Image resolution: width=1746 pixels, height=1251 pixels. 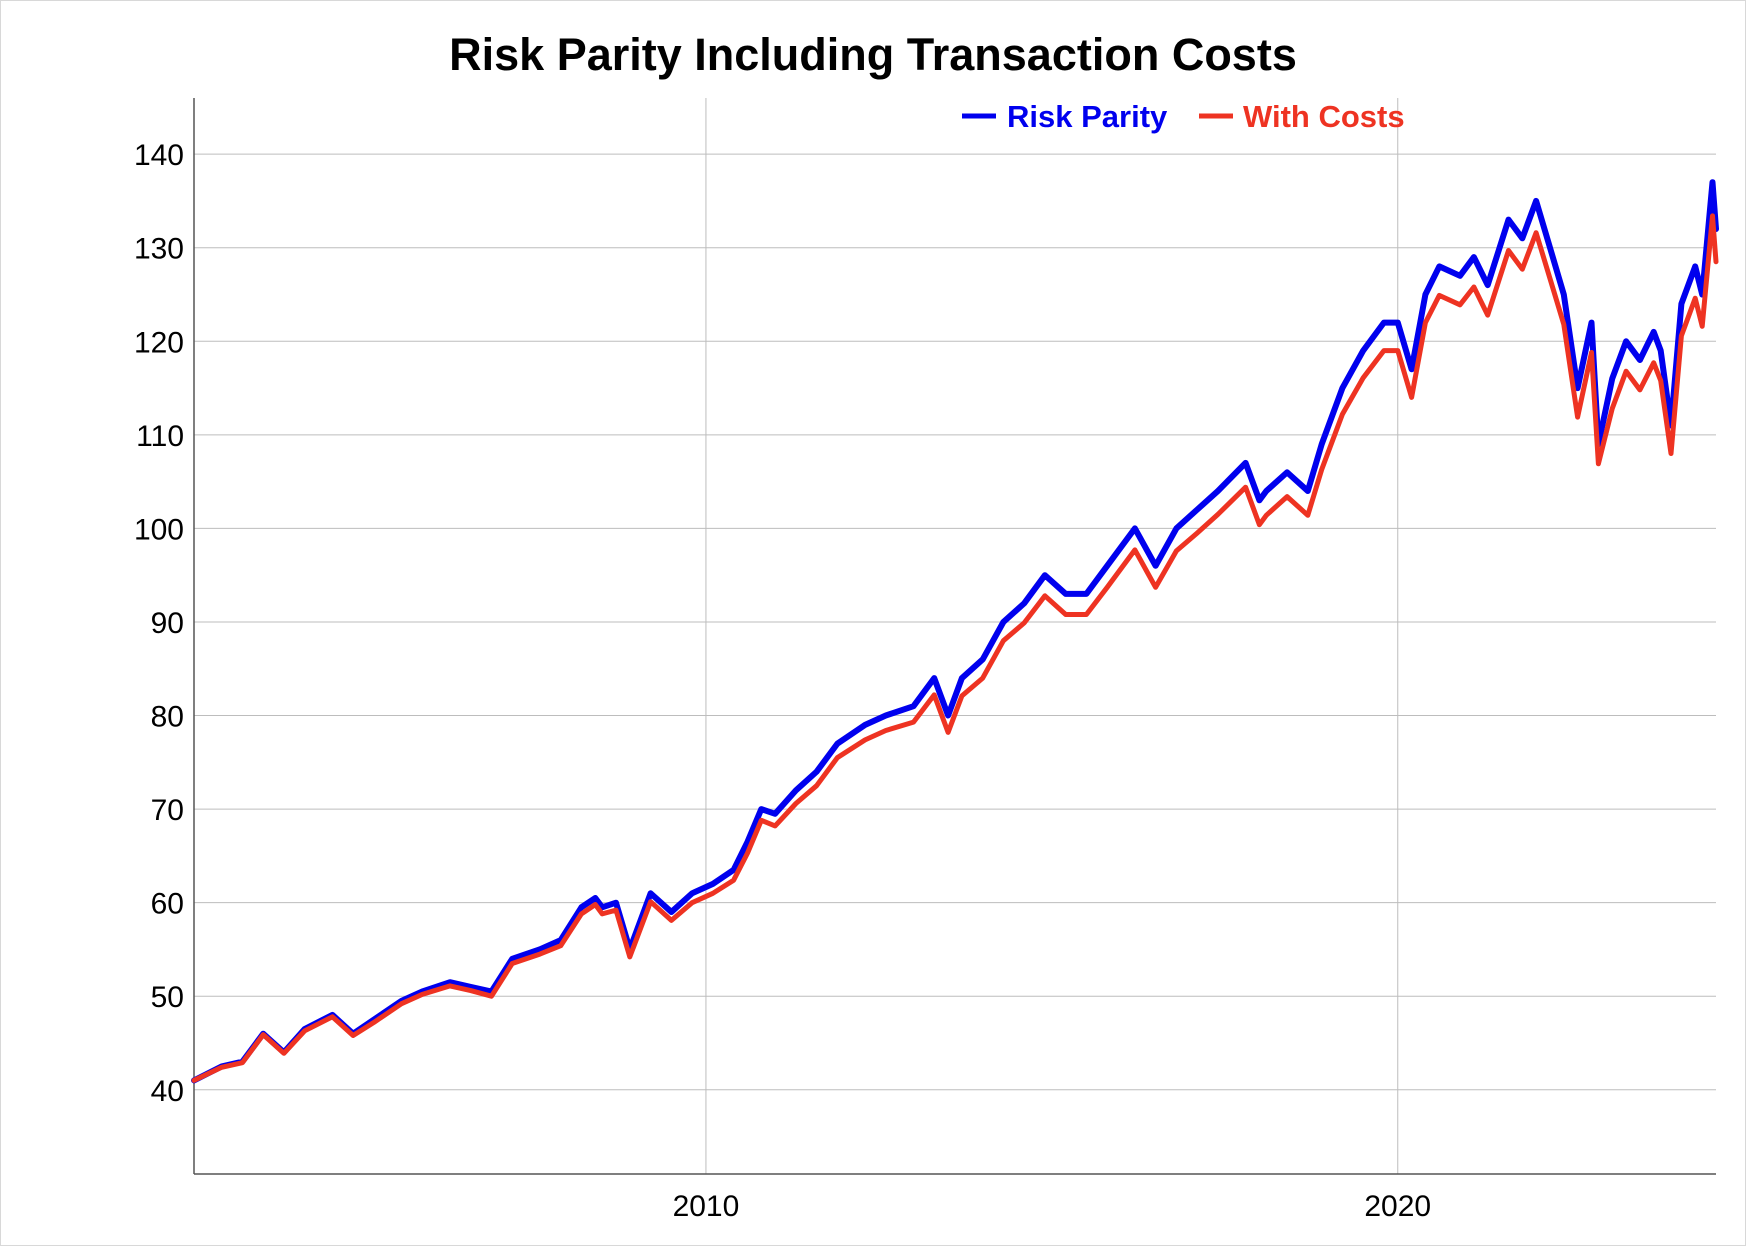 I want to click on y-tick-label: 40, so click(x=167, y=1091).